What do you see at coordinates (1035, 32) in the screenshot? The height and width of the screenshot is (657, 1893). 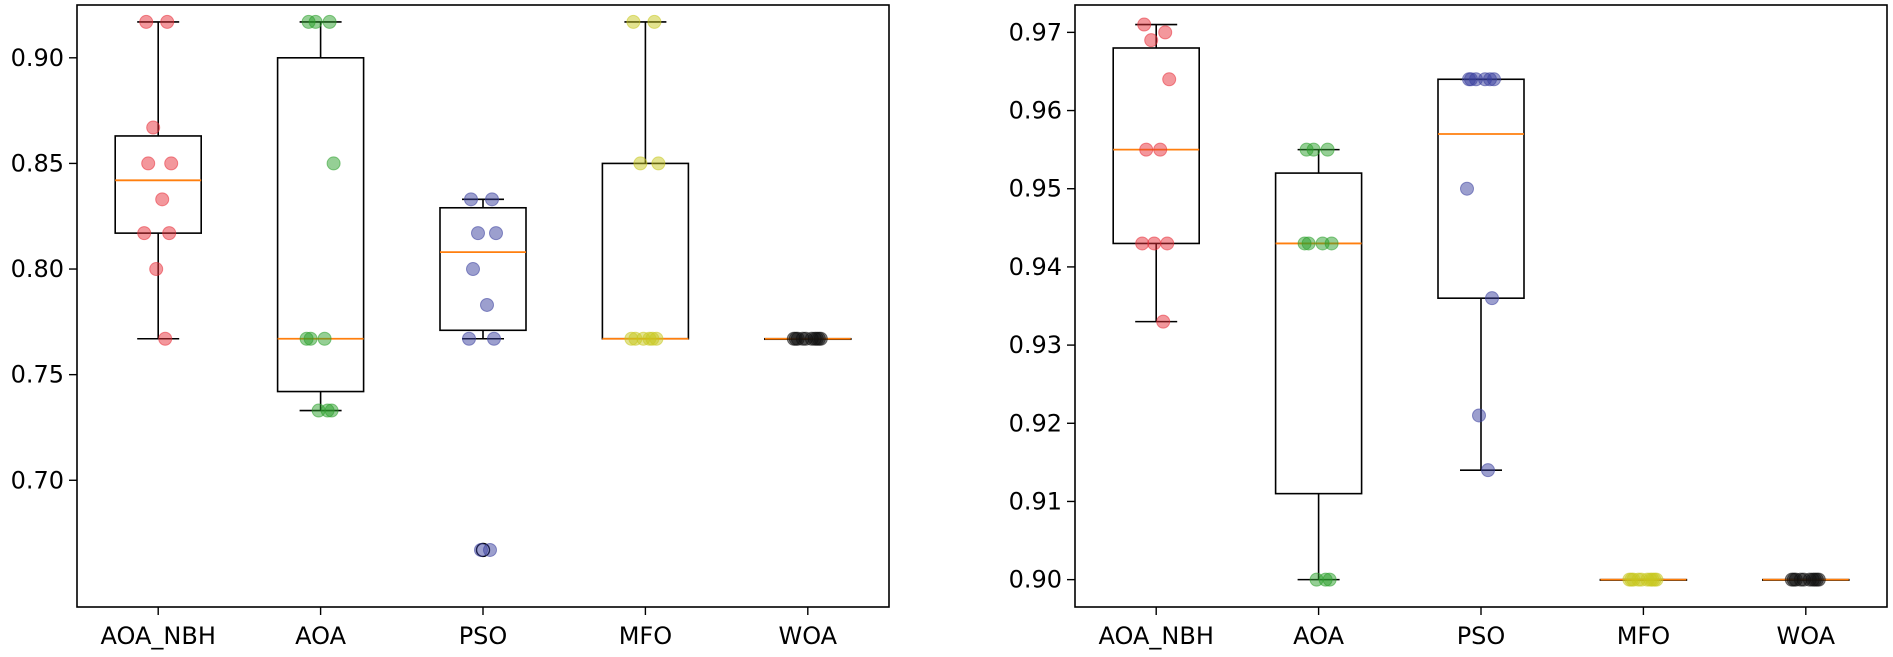 I see `y-tick-label: 0.97` at bounding box center [1035, 32].